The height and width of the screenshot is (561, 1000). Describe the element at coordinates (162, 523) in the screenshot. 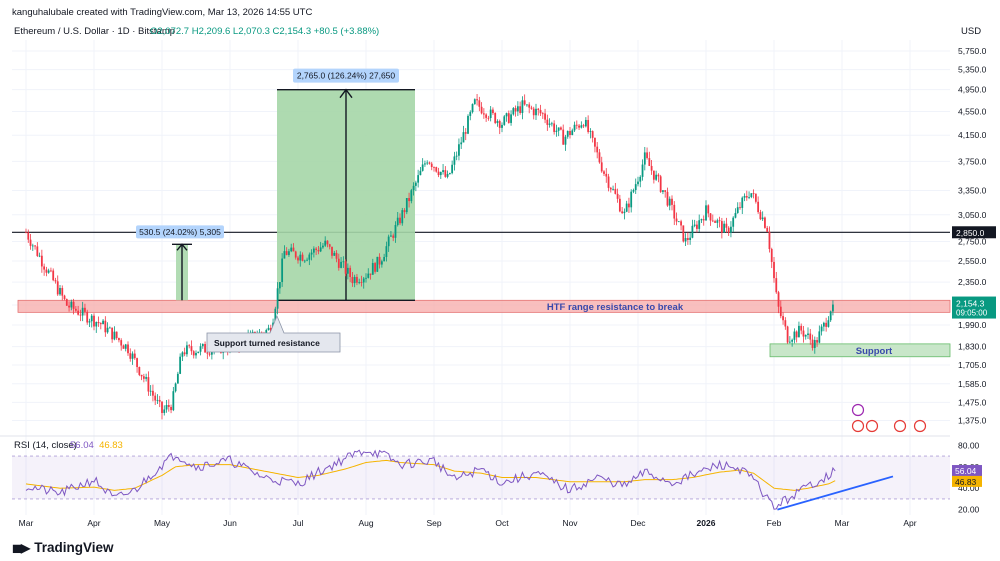

I see `time-tick-label: May` at that location.